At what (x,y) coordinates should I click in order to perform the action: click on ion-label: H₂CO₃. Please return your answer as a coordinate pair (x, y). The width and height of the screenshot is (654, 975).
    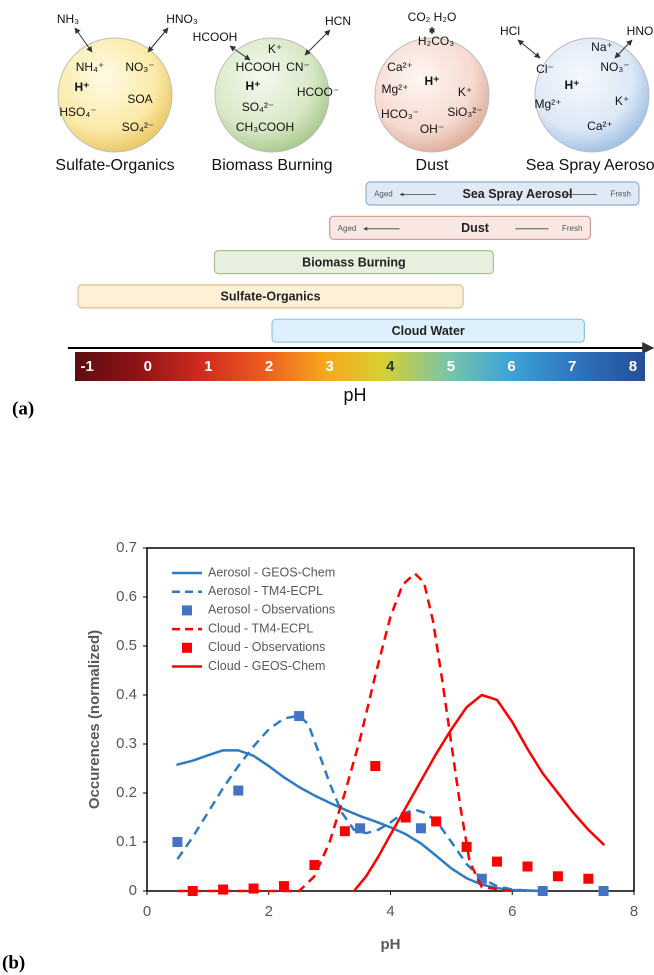
    Looking at the image, I should click on (436, 41).